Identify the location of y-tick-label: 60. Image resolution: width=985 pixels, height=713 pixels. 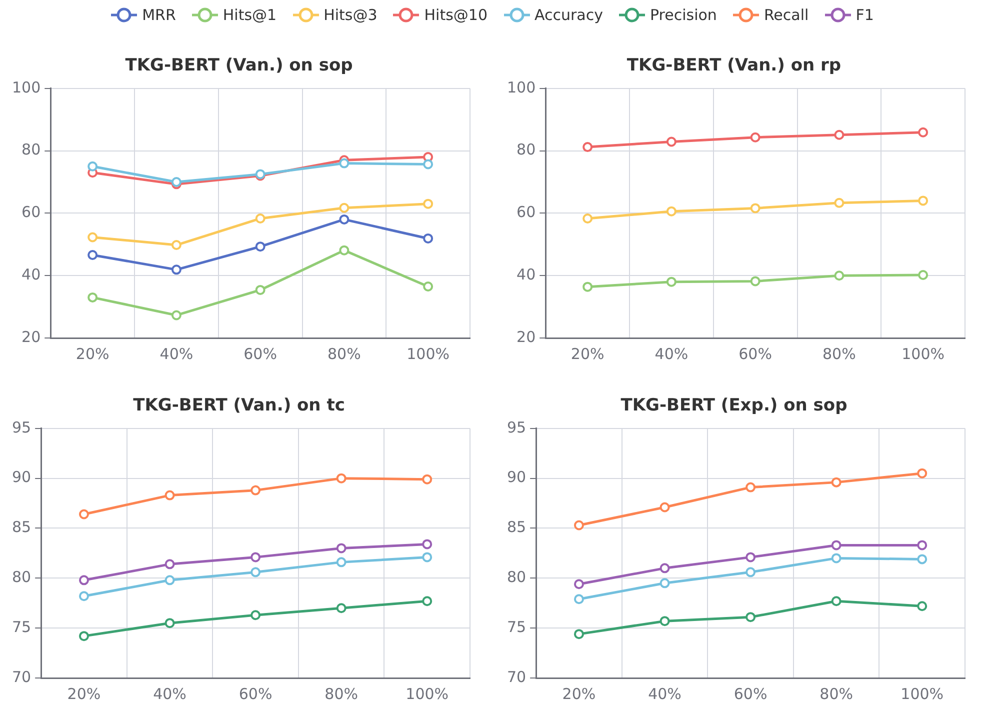
(526, 212).